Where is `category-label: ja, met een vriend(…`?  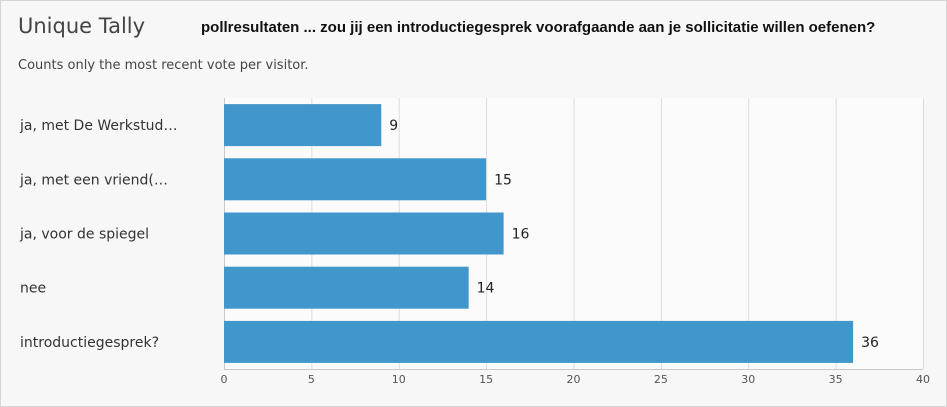
category-label: ja, met een vriend(… is located at coordinates (93, 180).